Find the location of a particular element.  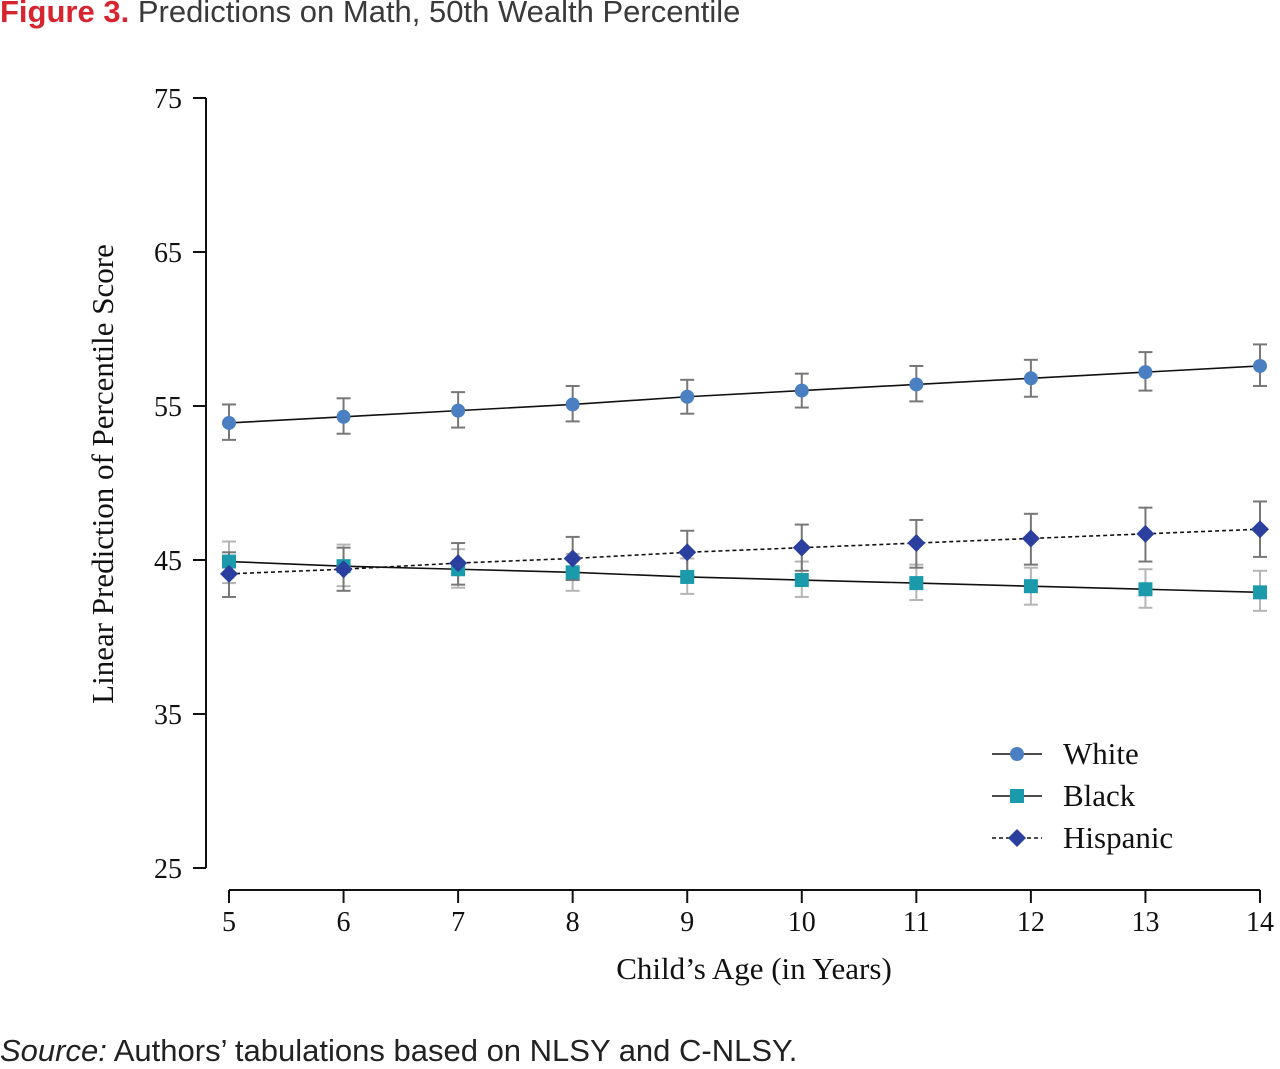

y-tick-label: 65 is located at coordinates (168, 253).